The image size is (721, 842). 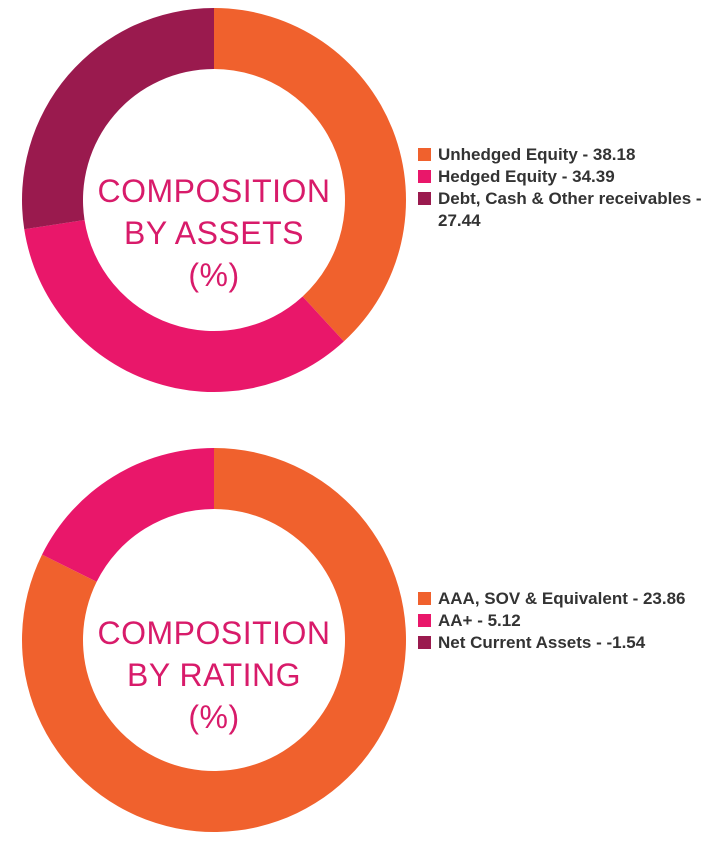 I want to click on legend-label-debt-cash-other: Debt, Cash & Other receivables - 27.44, so click(x=570, y=209).